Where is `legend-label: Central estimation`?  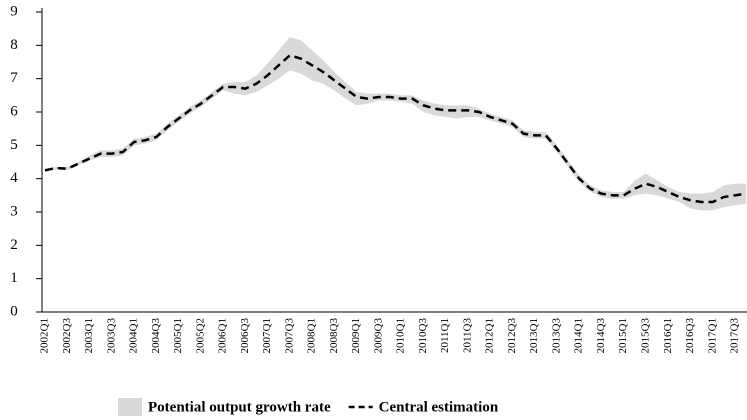
legend-label: Central estimation is located at coordinates (439, 407).